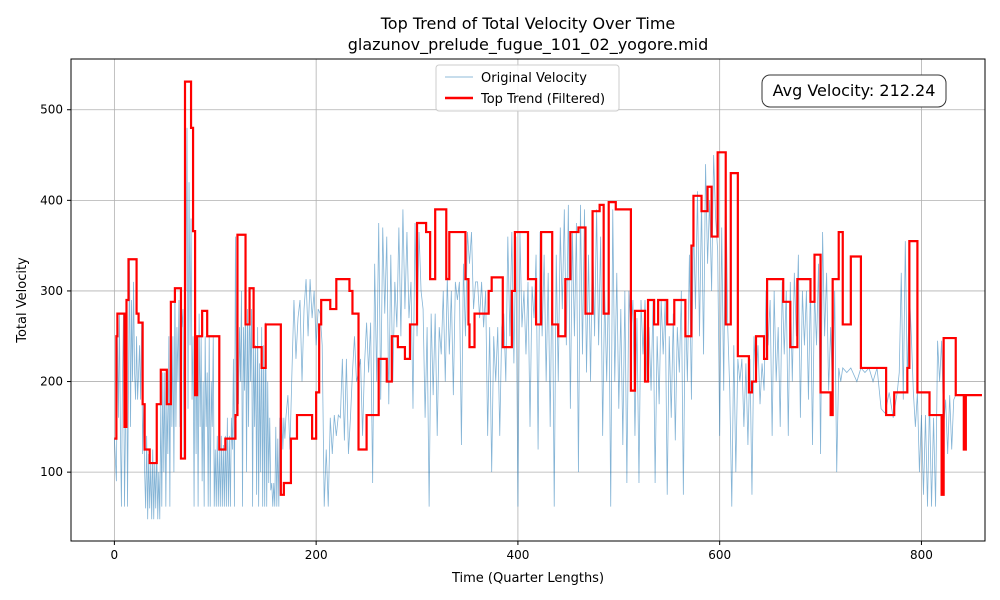 This screenshot has height=600, width=1000. I want to click on x-tick-label: 400, so click(517, 555).